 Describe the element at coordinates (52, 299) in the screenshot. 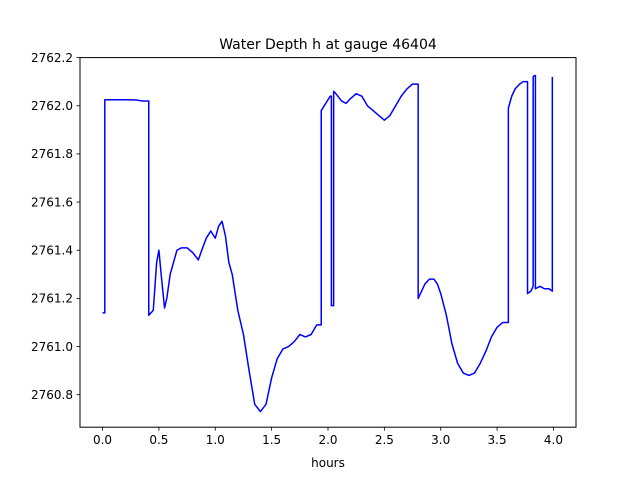

I see `y-tick-label: 2761.2` at that location.